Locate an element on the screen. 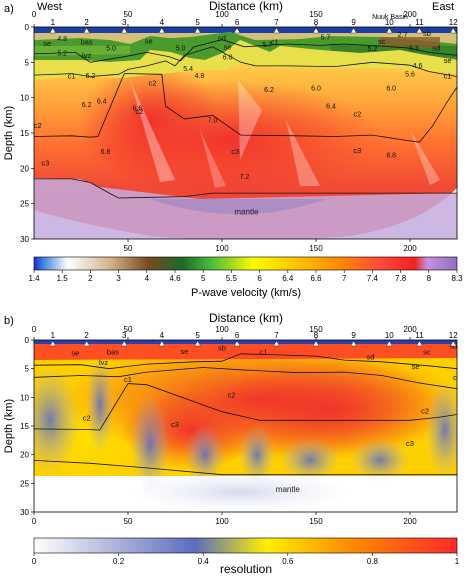 This screenshot has width=474, height=576. layer-label: sb is located at coordinates (222, 347).